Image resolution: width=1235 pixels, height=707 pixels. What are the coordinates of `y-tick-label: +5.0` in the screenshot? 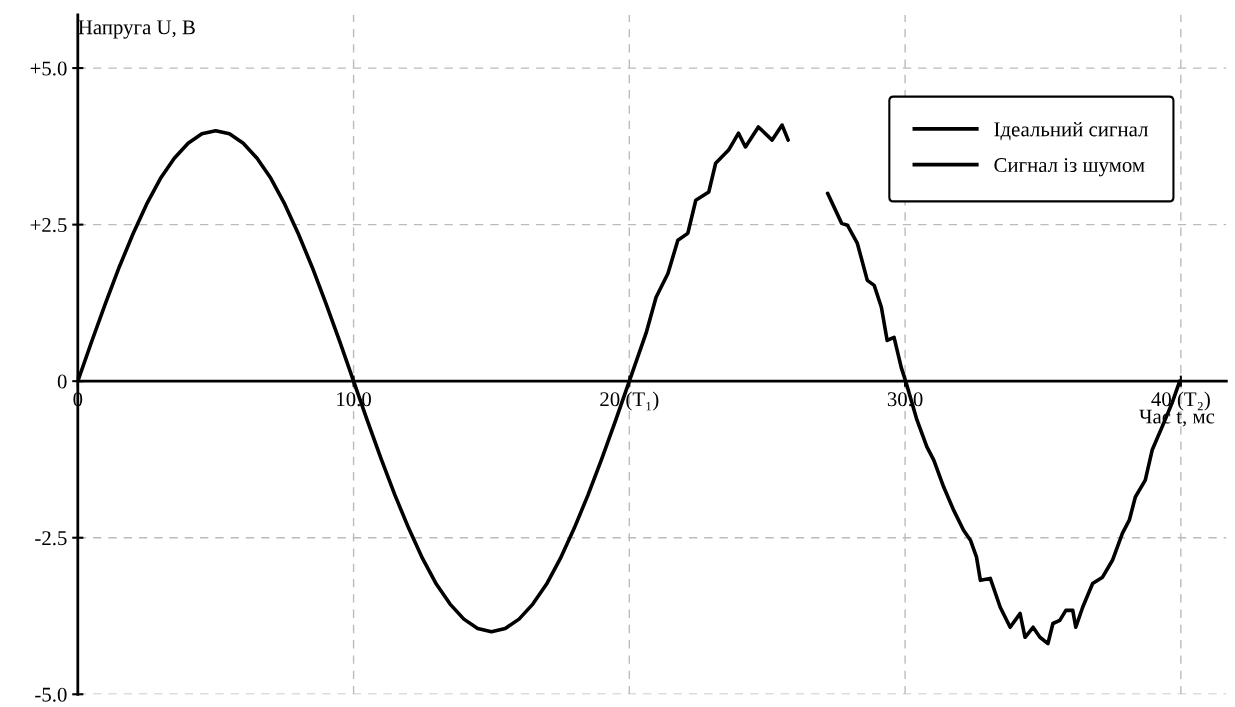 It's located at (48, 68).